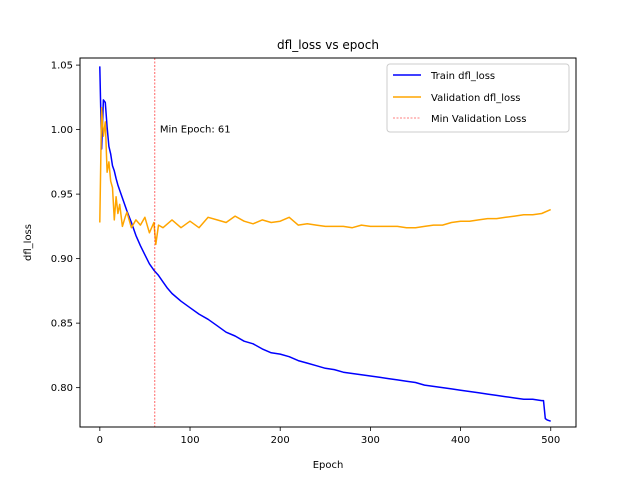 Image resolution: width=640 pixels, height=480 pixels. Describe the element at coordinates (550, 440) in the screenshot. I see `x-tick-label: 500` at that location.